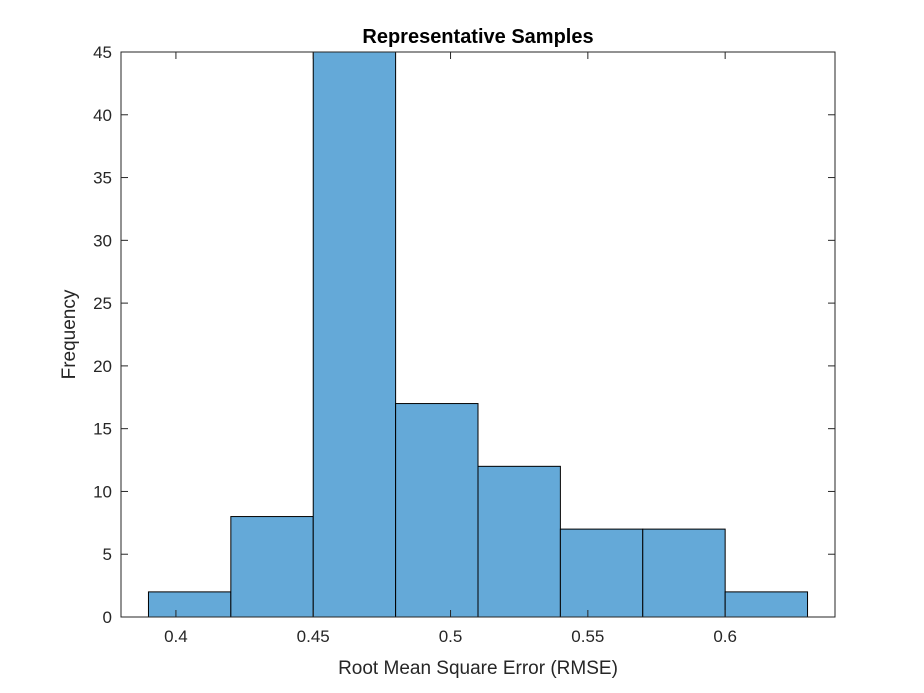  What do you see at coordinates (102, 366) in the screenshot?
I see `y-tick-label: 20` at bounding box center [102, 366].